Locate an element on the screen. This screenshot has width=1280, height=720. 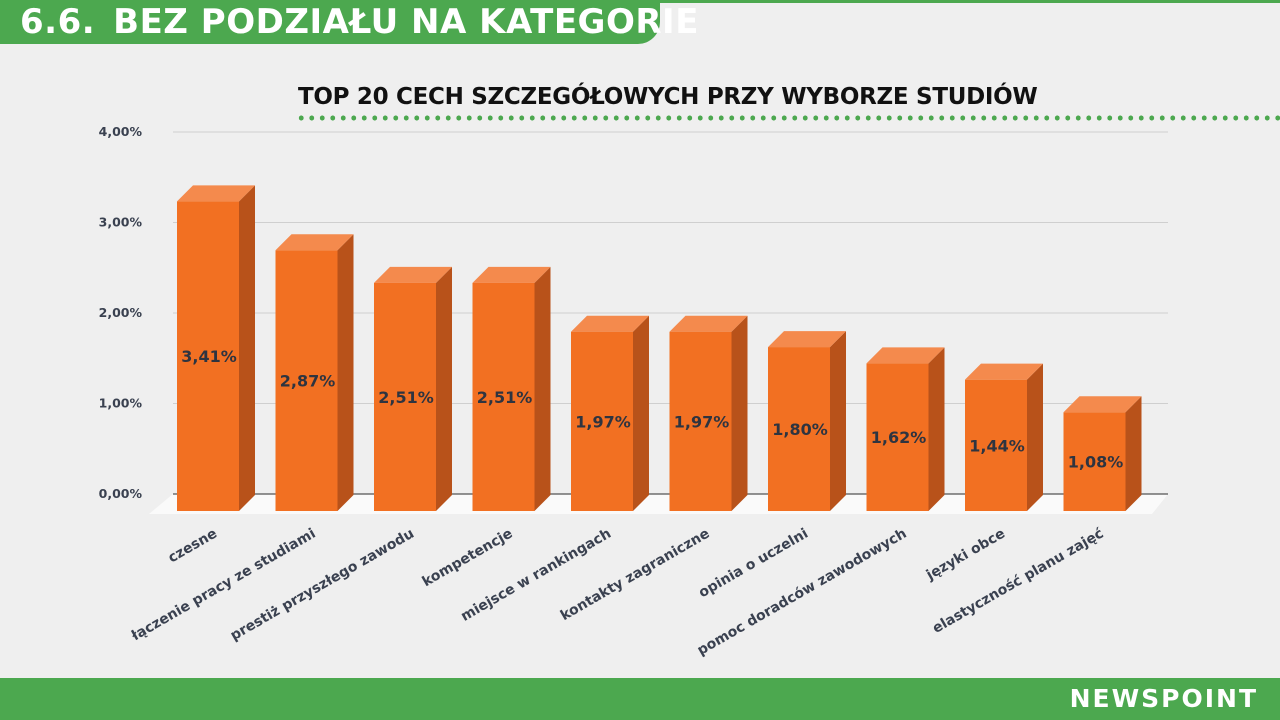
category-label: łączenie pracy ze studiami is located at coordinates (223, 585).